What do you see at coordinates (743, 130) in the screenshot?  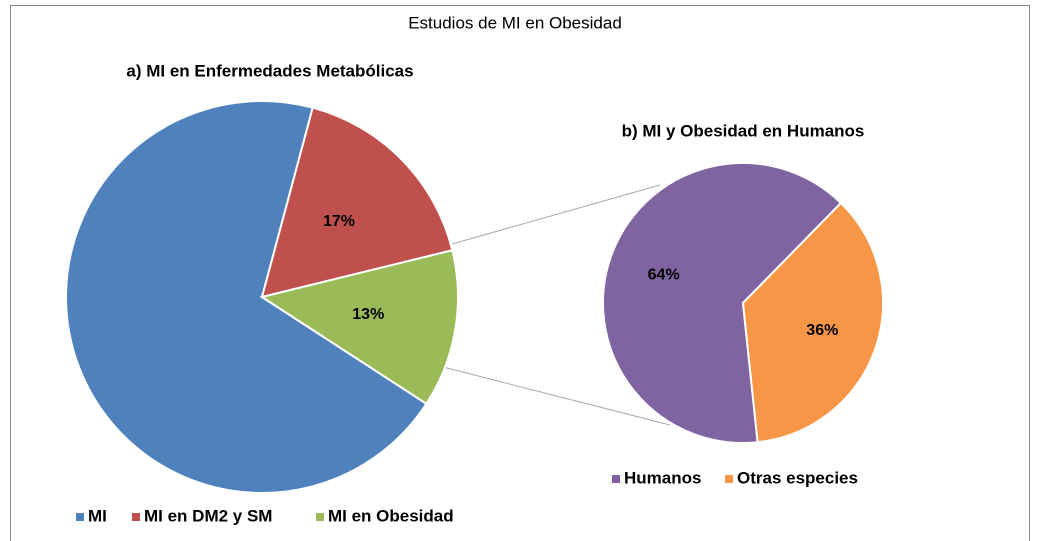 I see `chart-subtitle: b) MI y Obesidad en Humanos` at bounding box center [743, 130].